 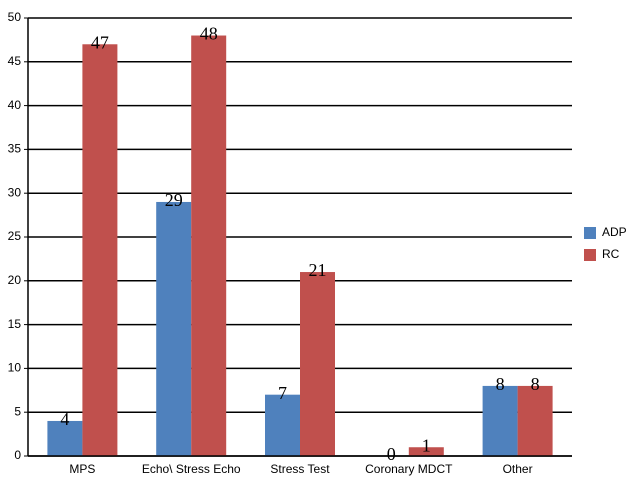 I want to click on value-label: 29, so click(x=174, y=200).